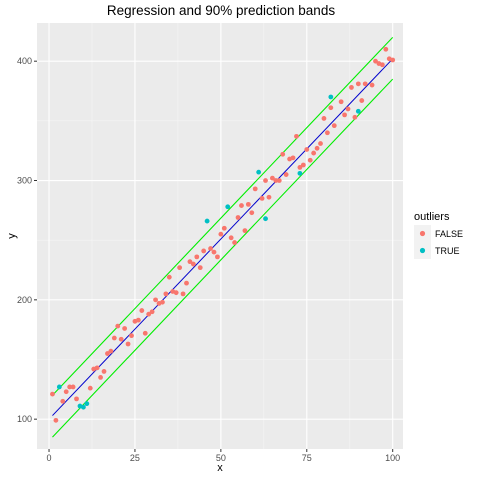 The width and height of the screenshot is (480, 480). Describe the element at coordinates (12, 236) in the screenshot. I see `y-axis-title: y` at that location.